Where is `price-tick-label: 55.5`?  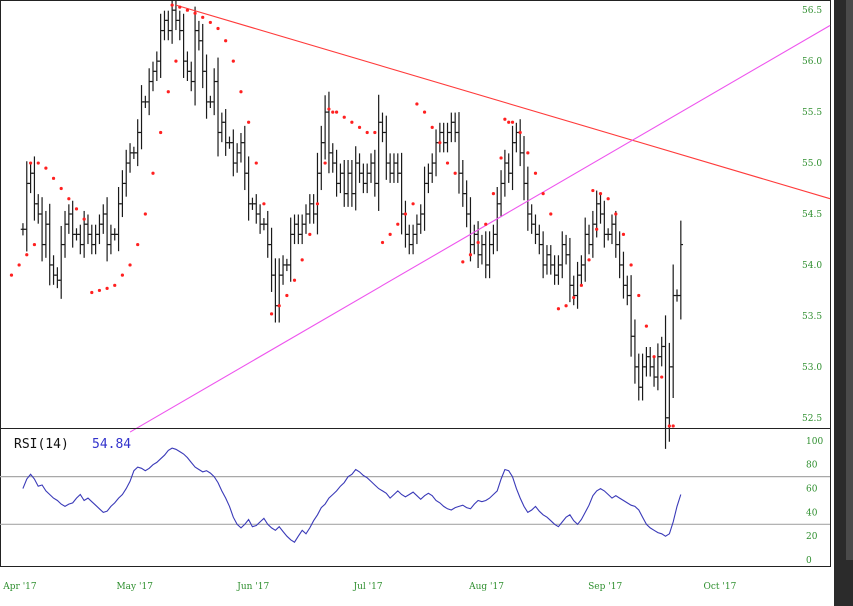
price-tick-label: 55.5 is located at coordinates (812, 113).